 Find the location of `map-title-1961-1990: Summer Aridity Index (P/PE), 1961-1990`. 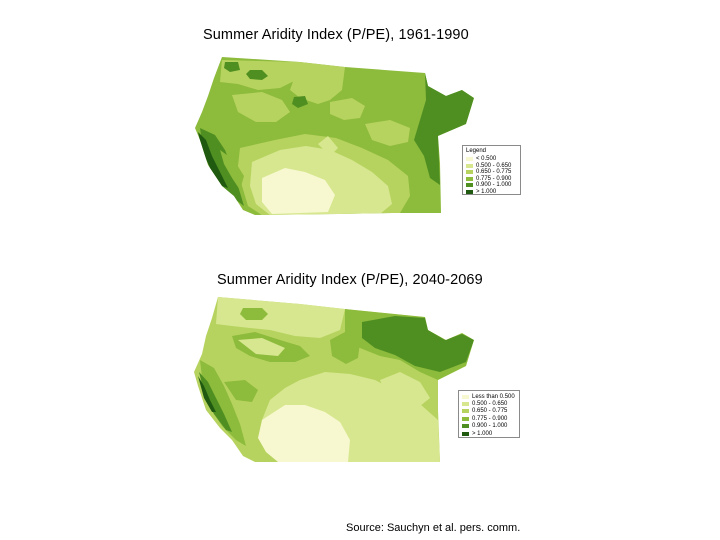

map-title-1961-1990: Summer Aridity Index (P/PE), 1961-1990 is located at coordinates (336, 35).